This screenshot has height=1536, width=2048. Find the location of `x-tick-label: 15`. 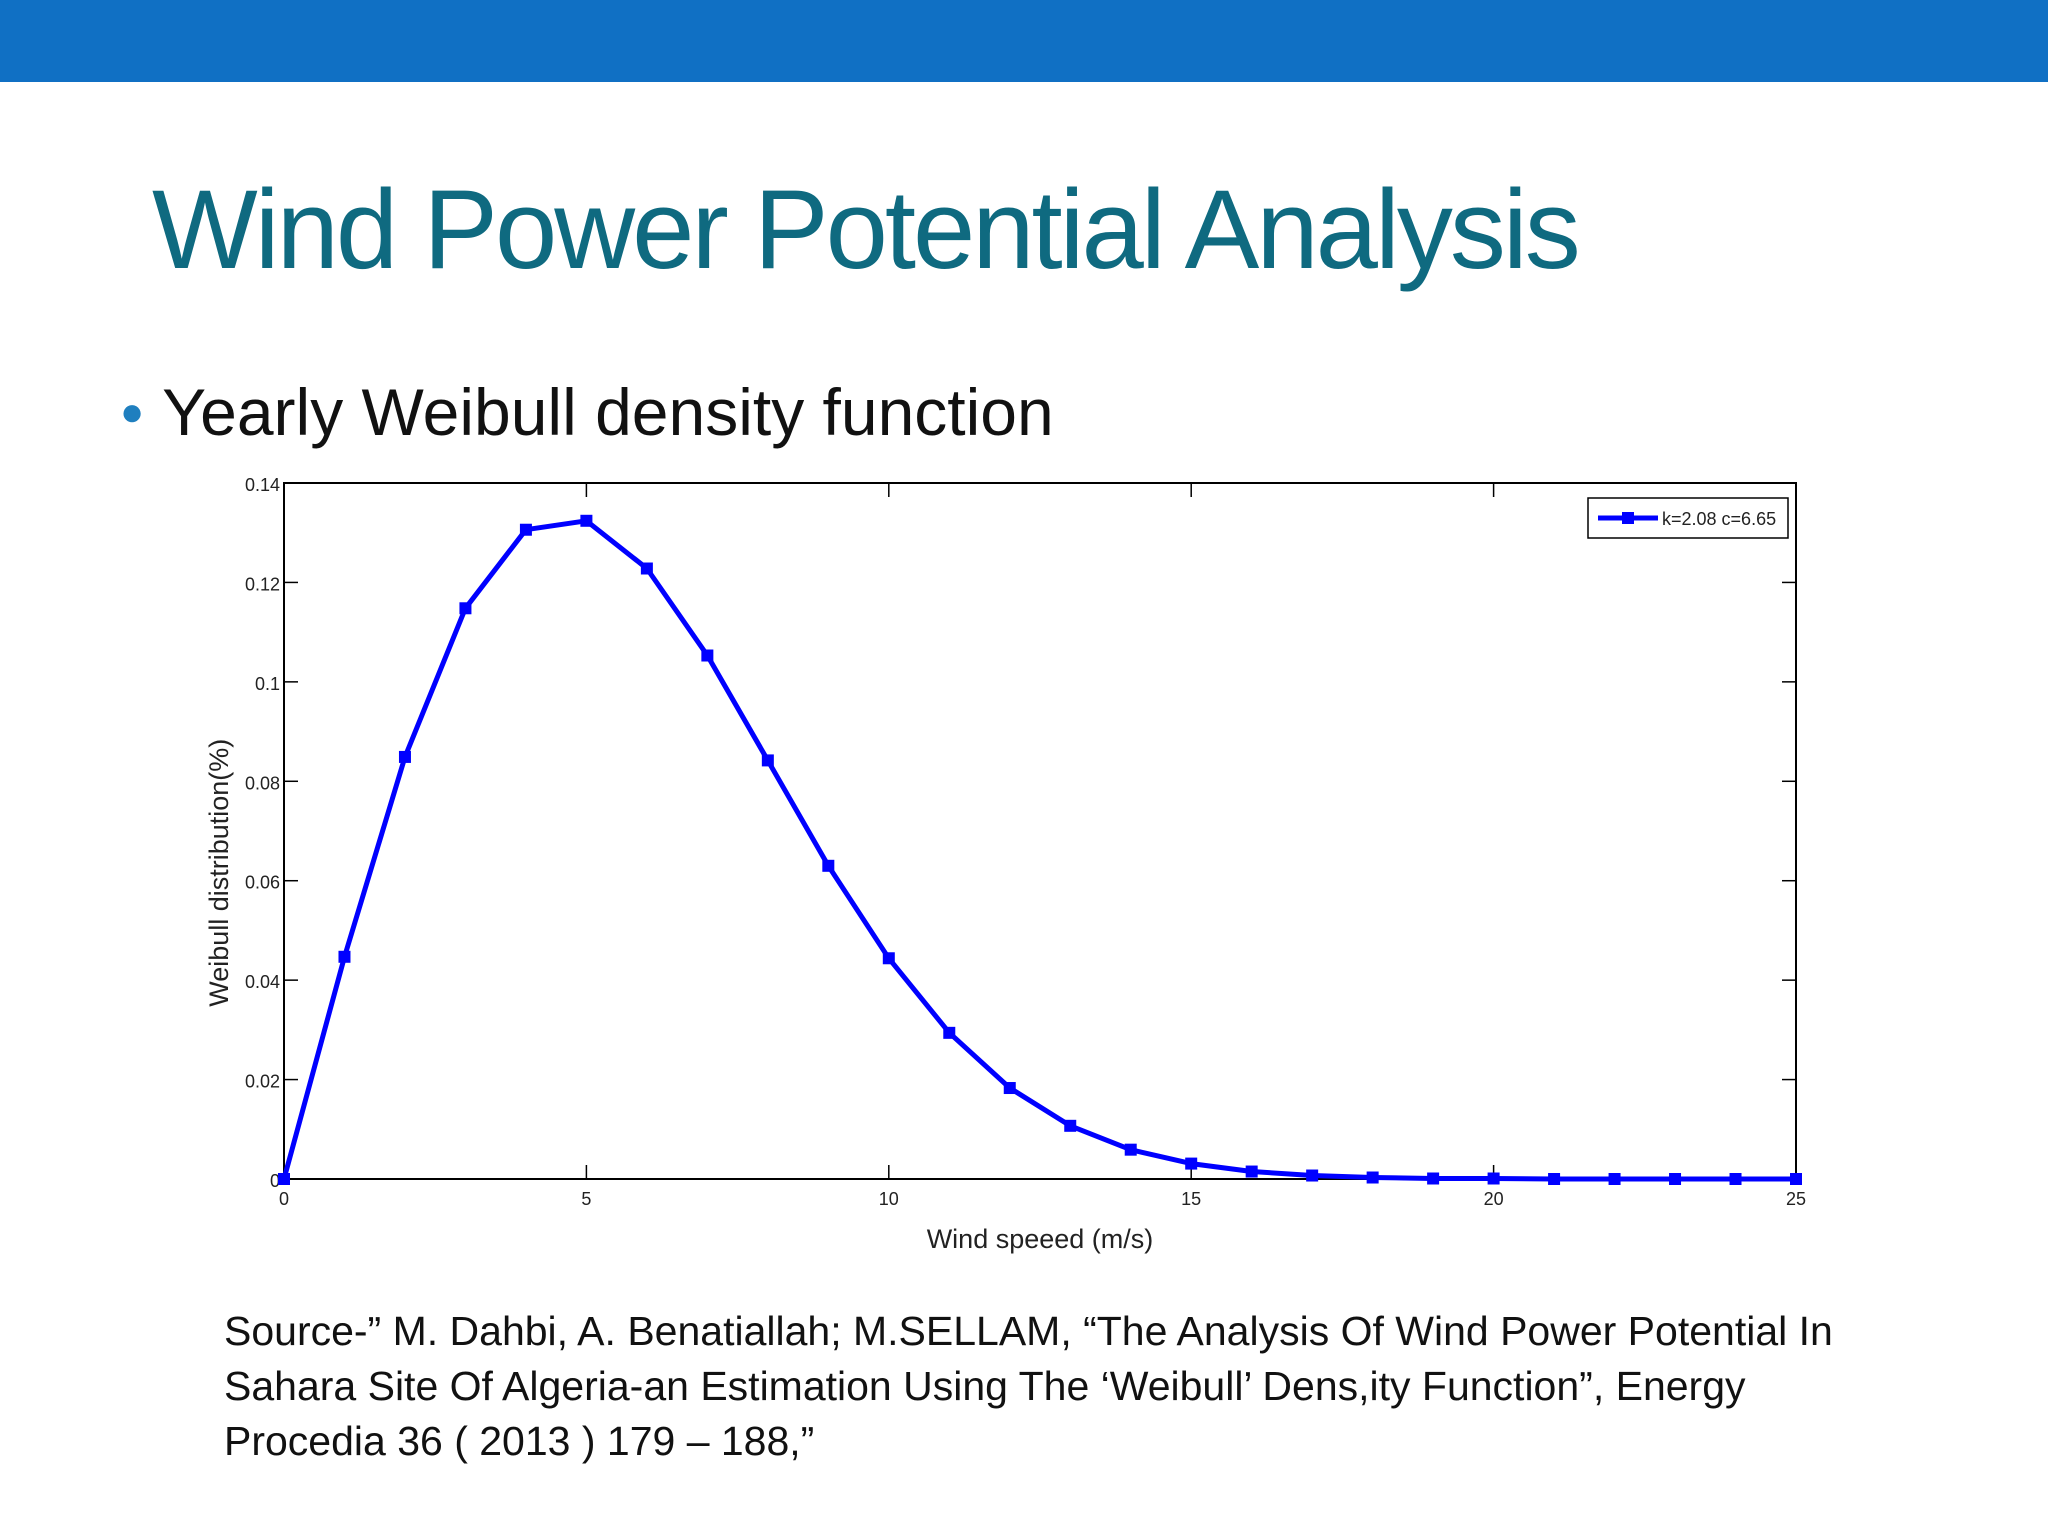

x-tick-label: 15 is located at coordinates (1191, 1199).